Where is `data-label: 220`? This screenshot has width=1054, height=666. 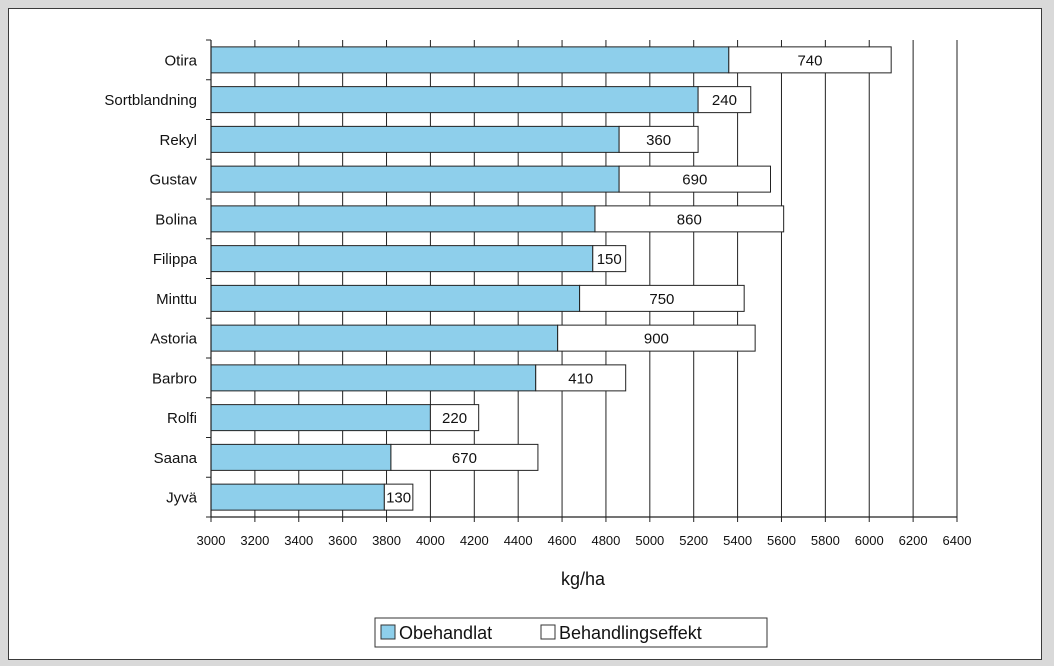 data-label: 220 is located at coordinates (454, 418).